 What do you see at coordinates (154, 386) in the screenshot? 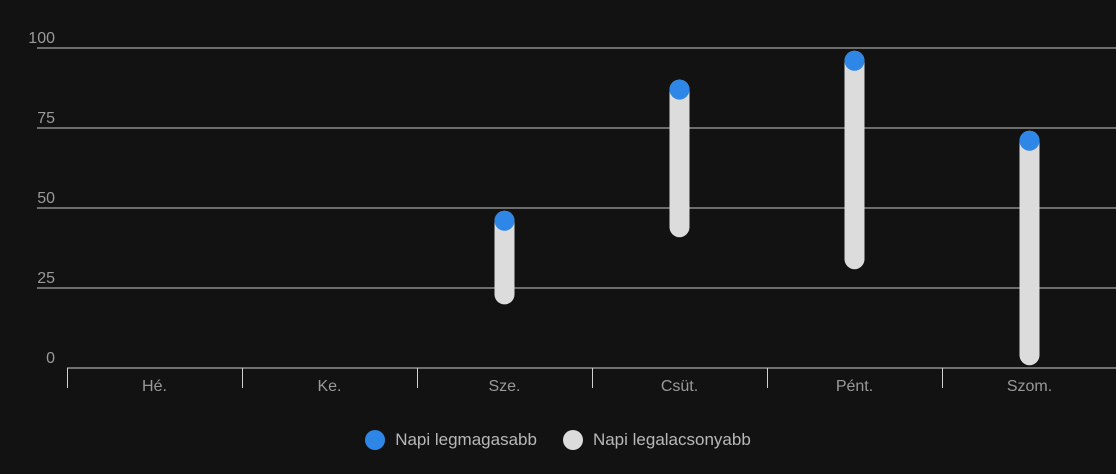
I see `x-tick-label-0: Hé.` at bounding box center [154, 386].